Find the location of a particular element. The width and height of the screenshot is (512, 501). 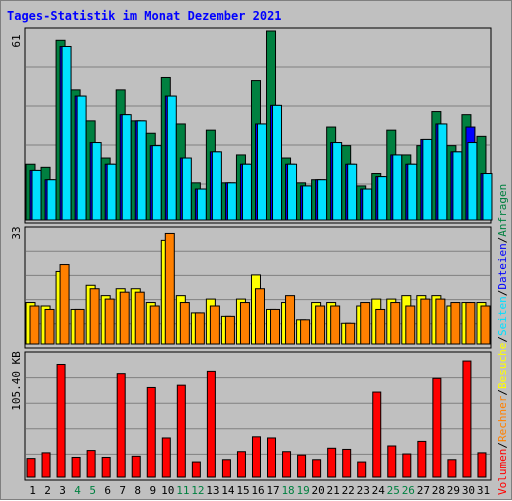

x-tick-label-day-16: 16 is located at coordinates (257, 490).